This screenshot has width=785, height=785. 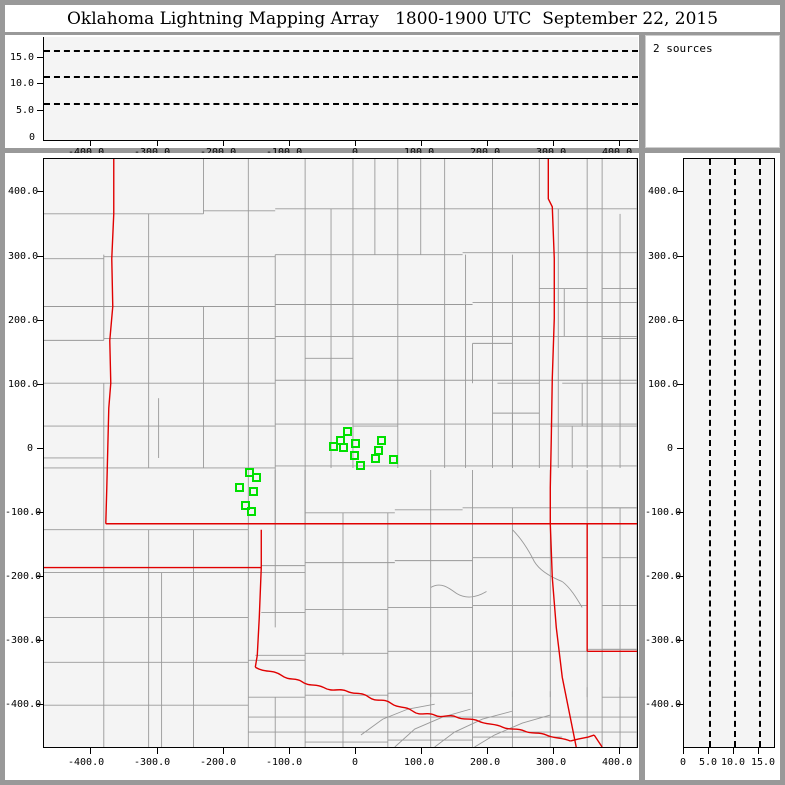 I want to click on map-xtick-0: 0, so click(x=355, y=762).